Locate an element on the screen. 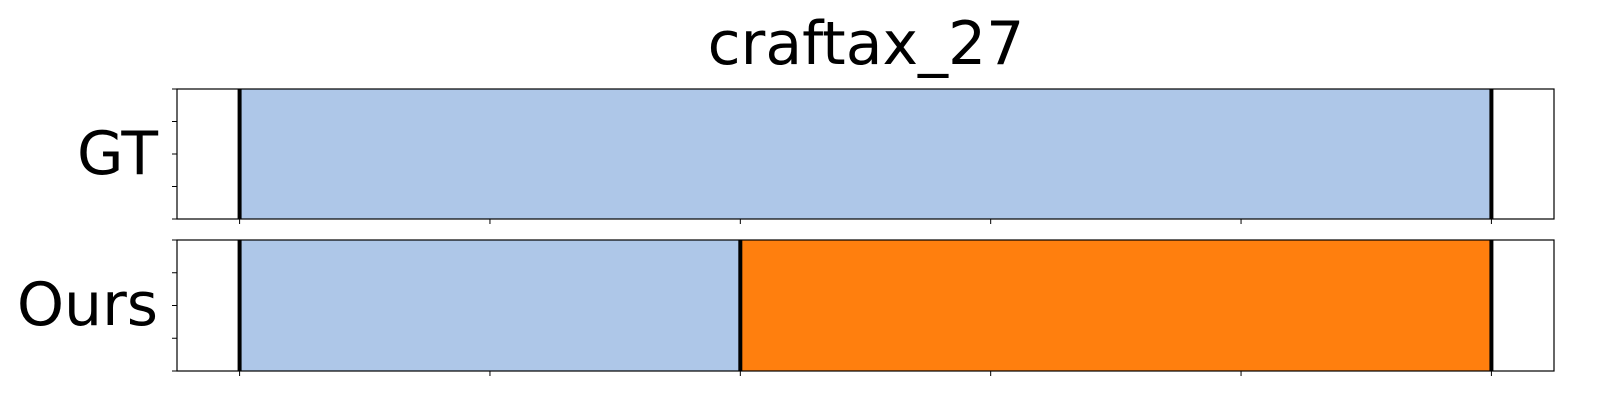 Image resolution: width=1600 pixels, height=400 pixels. chart-title: craftax_27 is located at coordinates (866, 44).